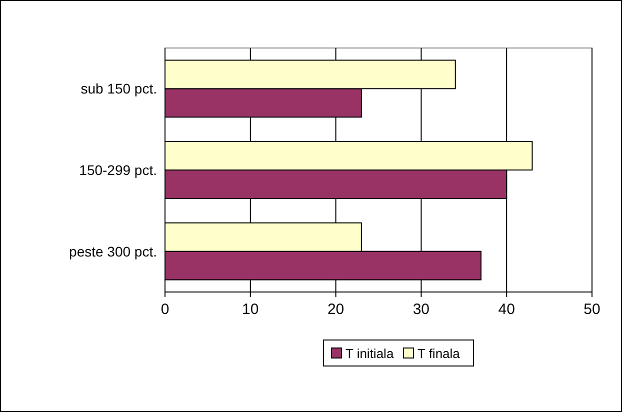  What do you see at coordinates (118, 88) in the screenshot?
I see `y-tick-label: sub 150 pct.` at bounding box center [118, 88].